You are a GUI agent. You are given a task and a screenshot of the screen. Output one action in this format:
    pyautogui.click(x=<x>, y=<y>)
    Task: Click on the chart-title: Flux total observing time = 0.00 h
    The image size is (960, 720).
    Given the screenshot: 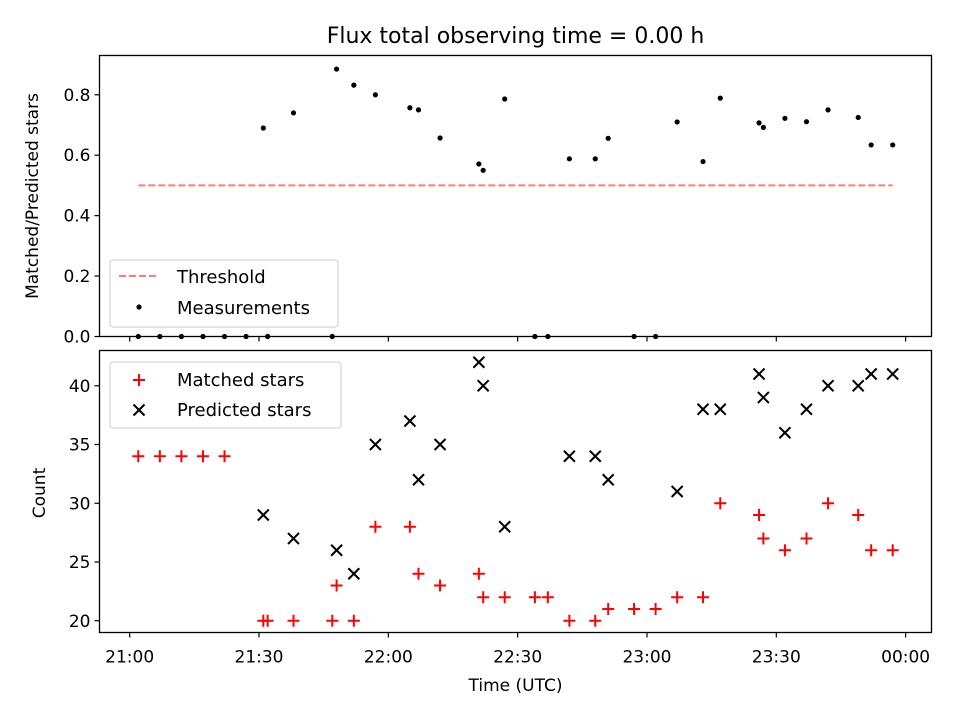 What is the action you would take?
    pyautogui.click(x=516, y=36)
    